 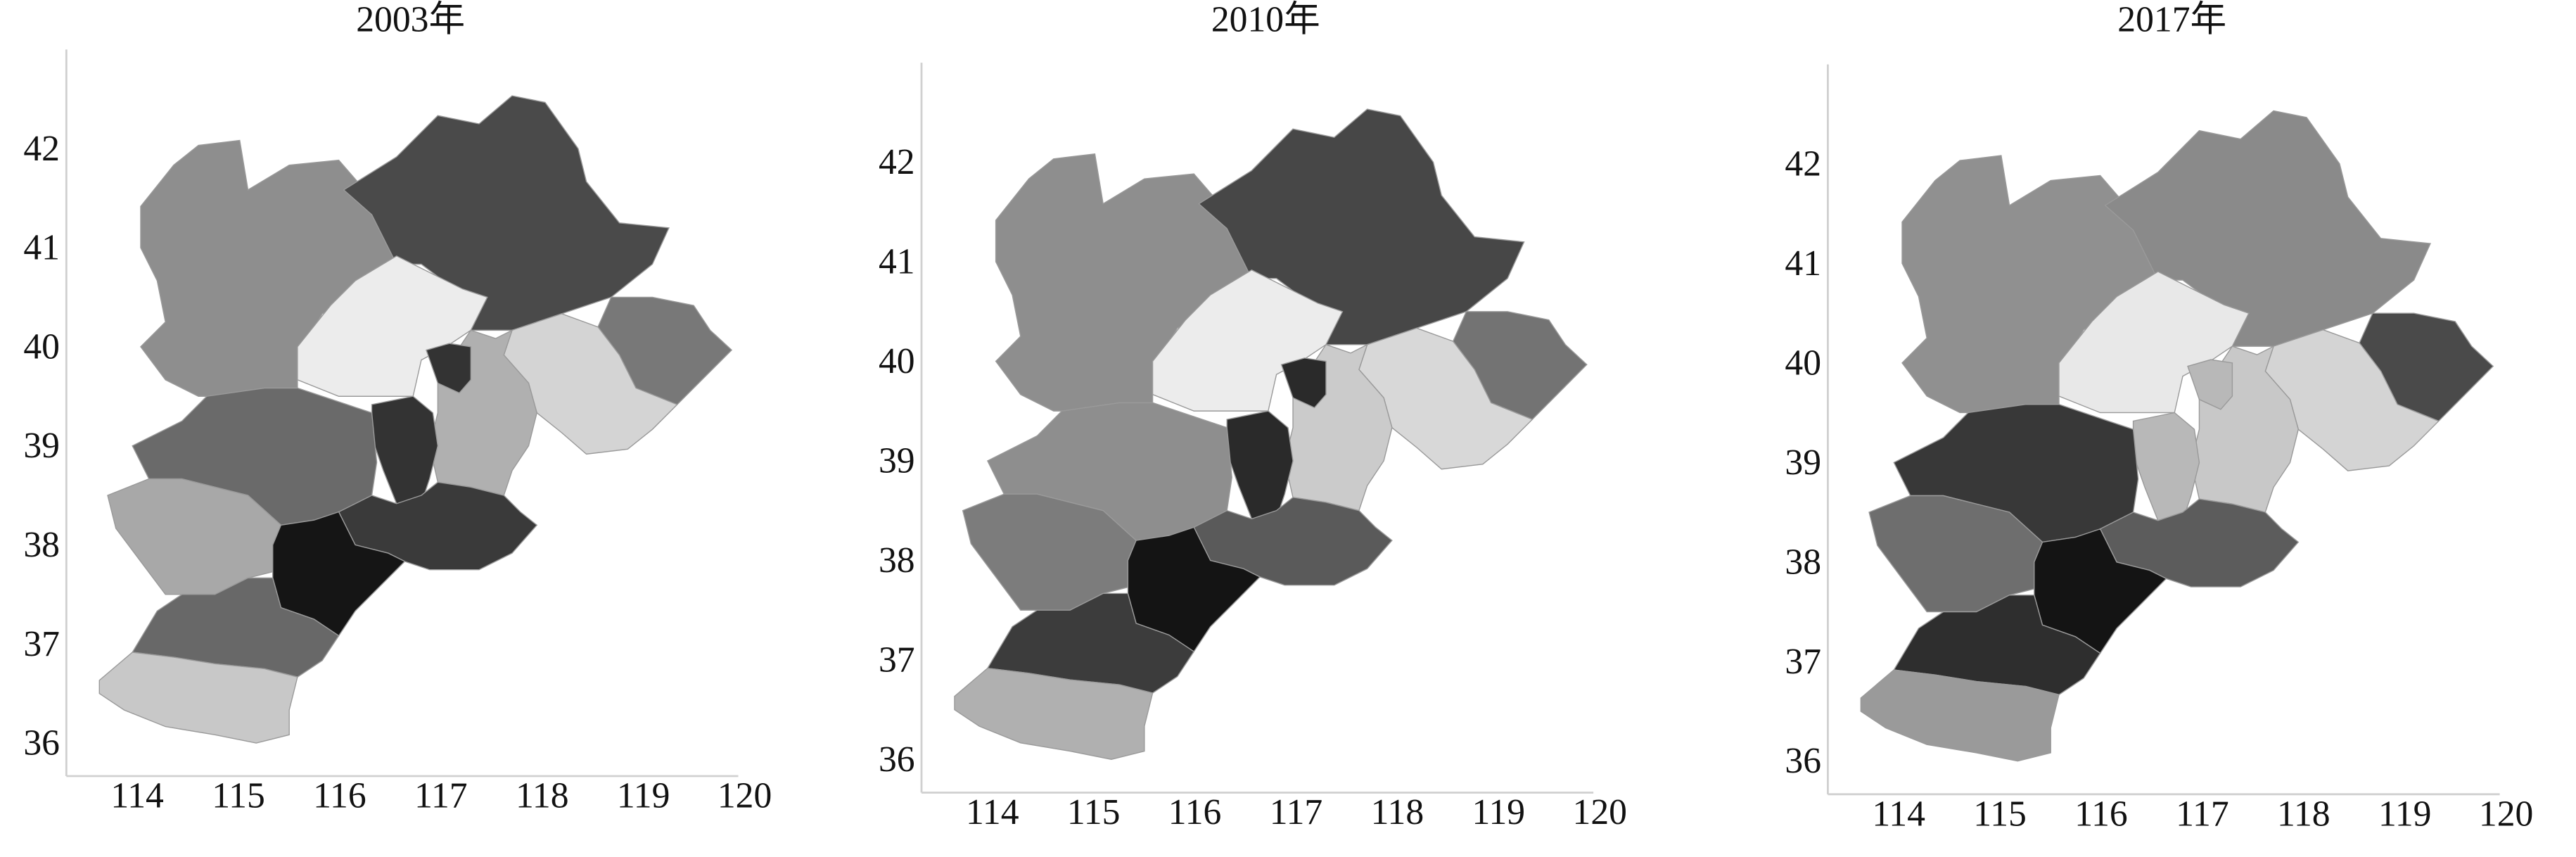 What do you see at coordinates (2171, 20) in the screenshot?
I see `map-title: 2017年` at bounding box center [2171, 20].